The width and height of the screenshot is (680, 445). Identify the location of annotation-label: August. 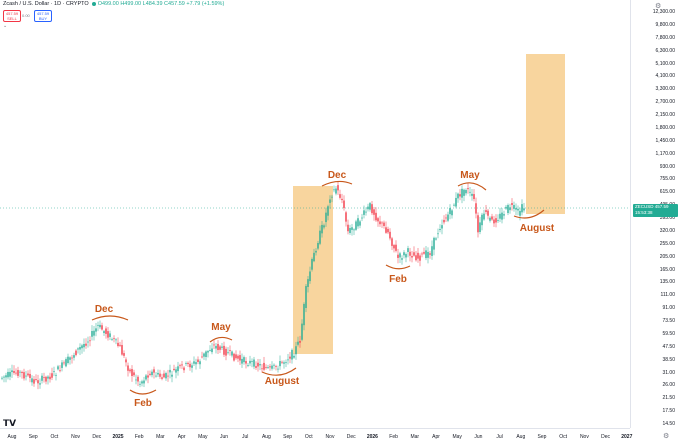
(282, 381).